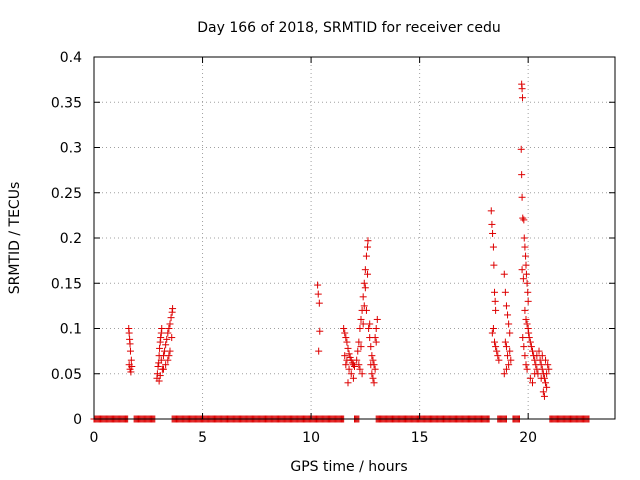 The width and height of the screenshot is (640, 480). Describe the element at coordinates (66, 284) in the screenshot. I see `y-tick-label: 0.15` at that location.